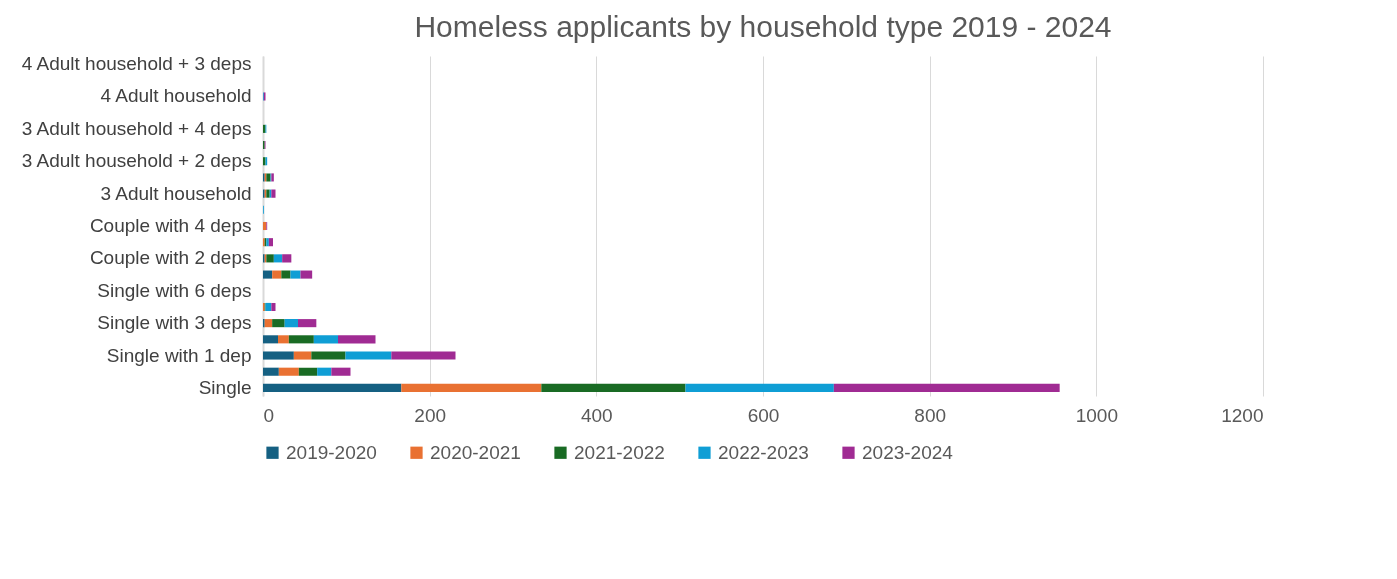 The width and height of the screenshot is (1397, 579). I want to click on x-tick-label: 600, so click(763, 415).